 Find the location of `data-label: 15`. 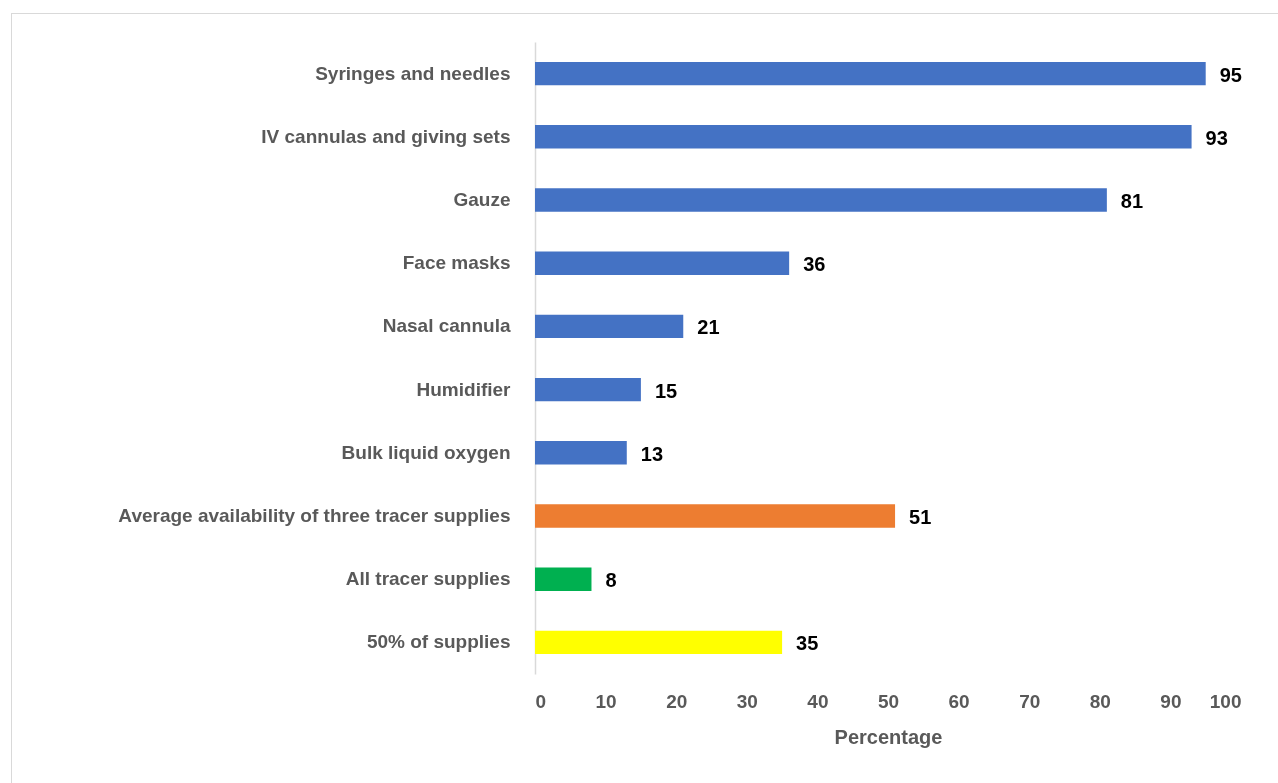

data-label: 15 is located at coordinates (666, 390).